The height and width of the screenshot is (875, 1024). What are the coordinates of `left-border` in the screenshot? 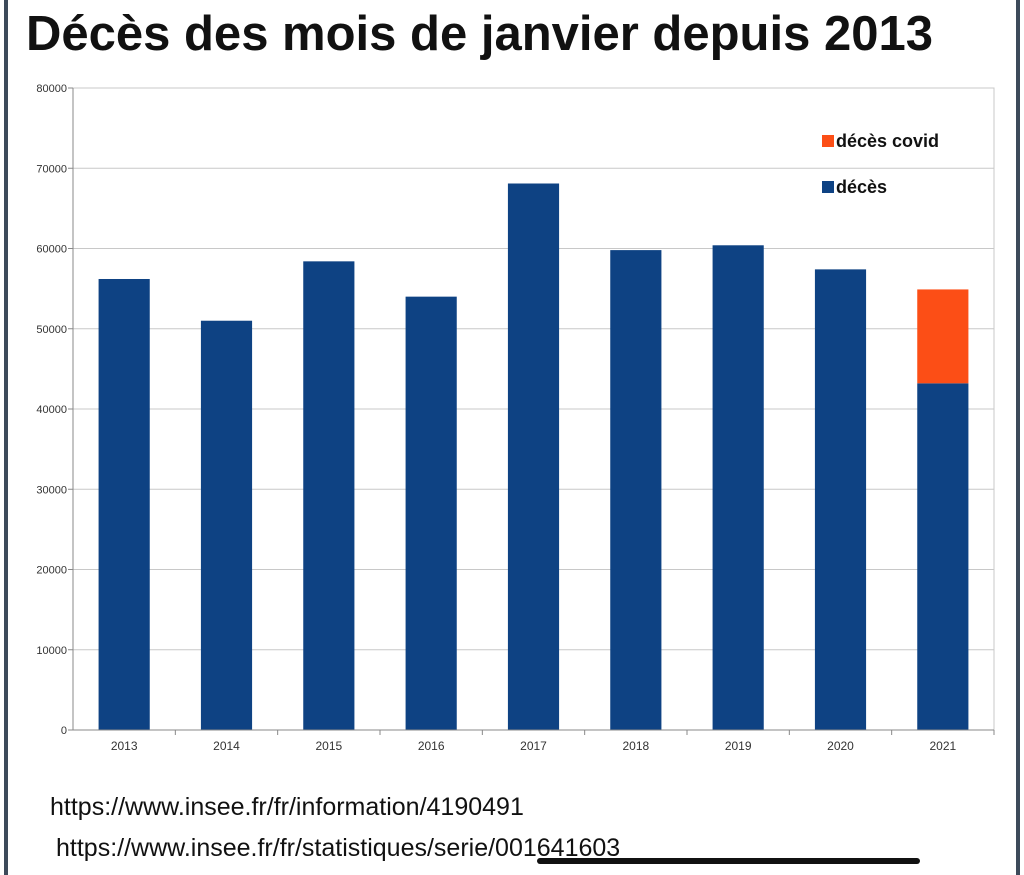 It's located at (6, 437).